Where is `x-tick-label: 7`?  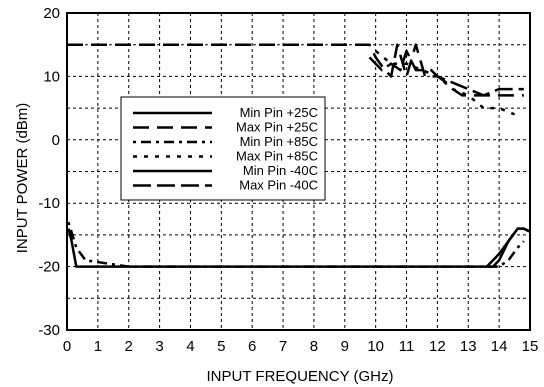 x-tick-label: 7 is located at coordinates (283, 346).